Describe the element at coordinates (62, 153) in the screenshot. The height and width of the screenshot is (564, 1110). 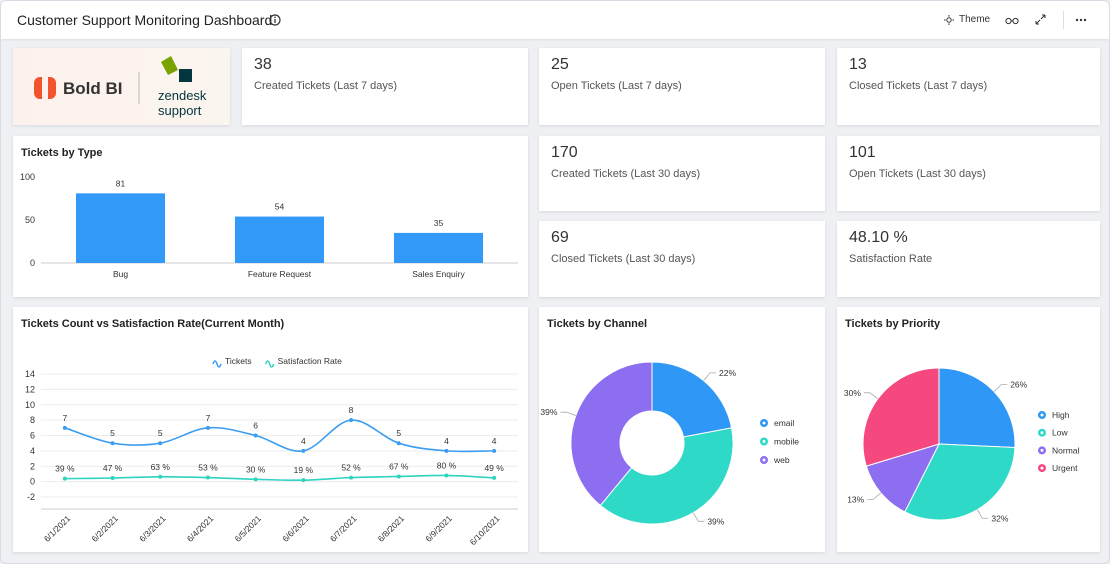
I see `chart-title: Tickets by Type` at that location.